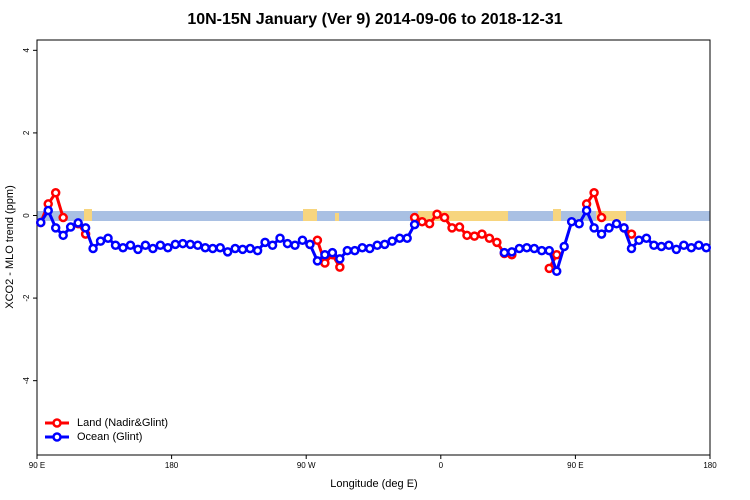 Image resolution: width=750 pixels, height=500 pixels. I want to click on y-tick-label: -4, so click(26, 381).